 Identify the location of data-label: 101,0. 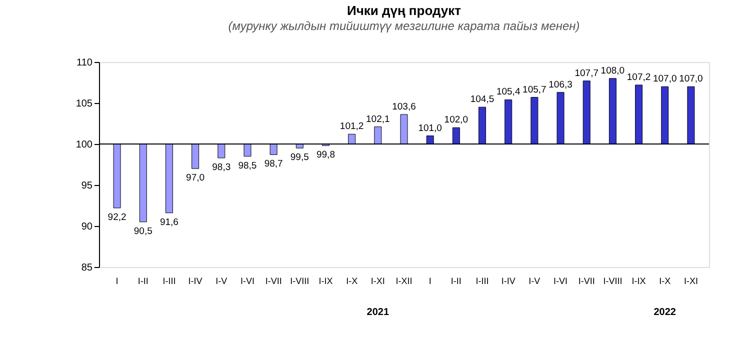
(430, 128).